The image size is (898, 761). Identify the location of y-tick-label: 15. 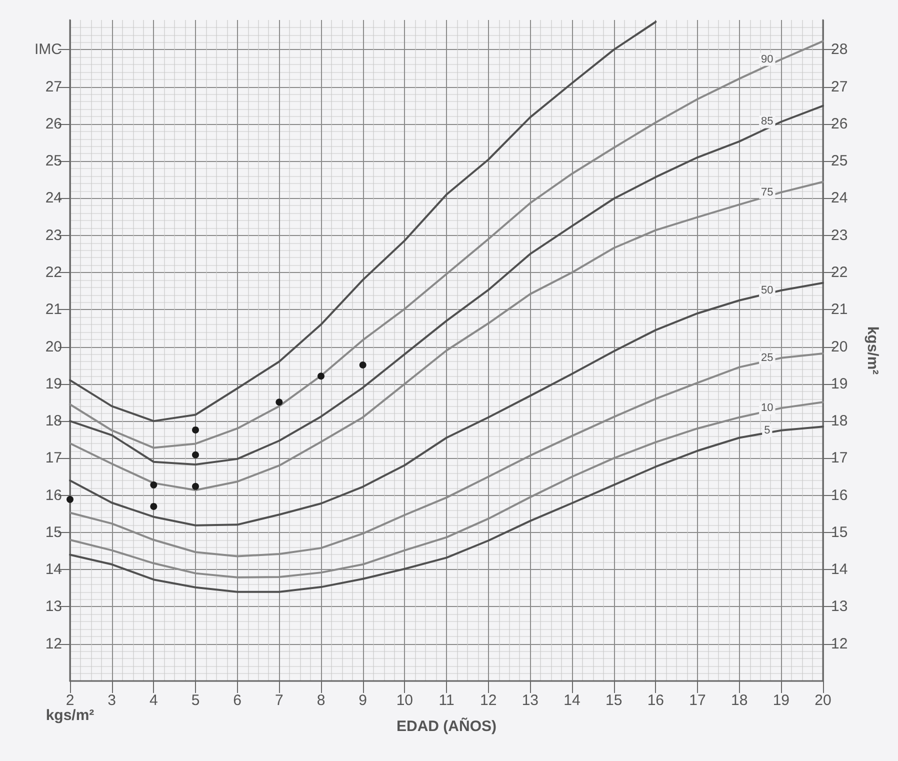
(53, 532).